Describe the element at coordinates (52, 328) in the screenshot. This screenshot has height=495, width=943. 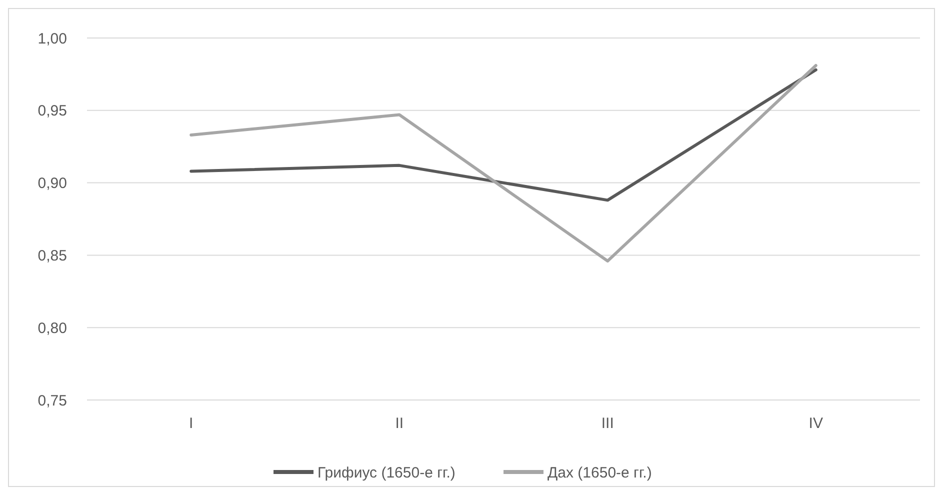
I see `y-tick-label: 0,80` at that location.